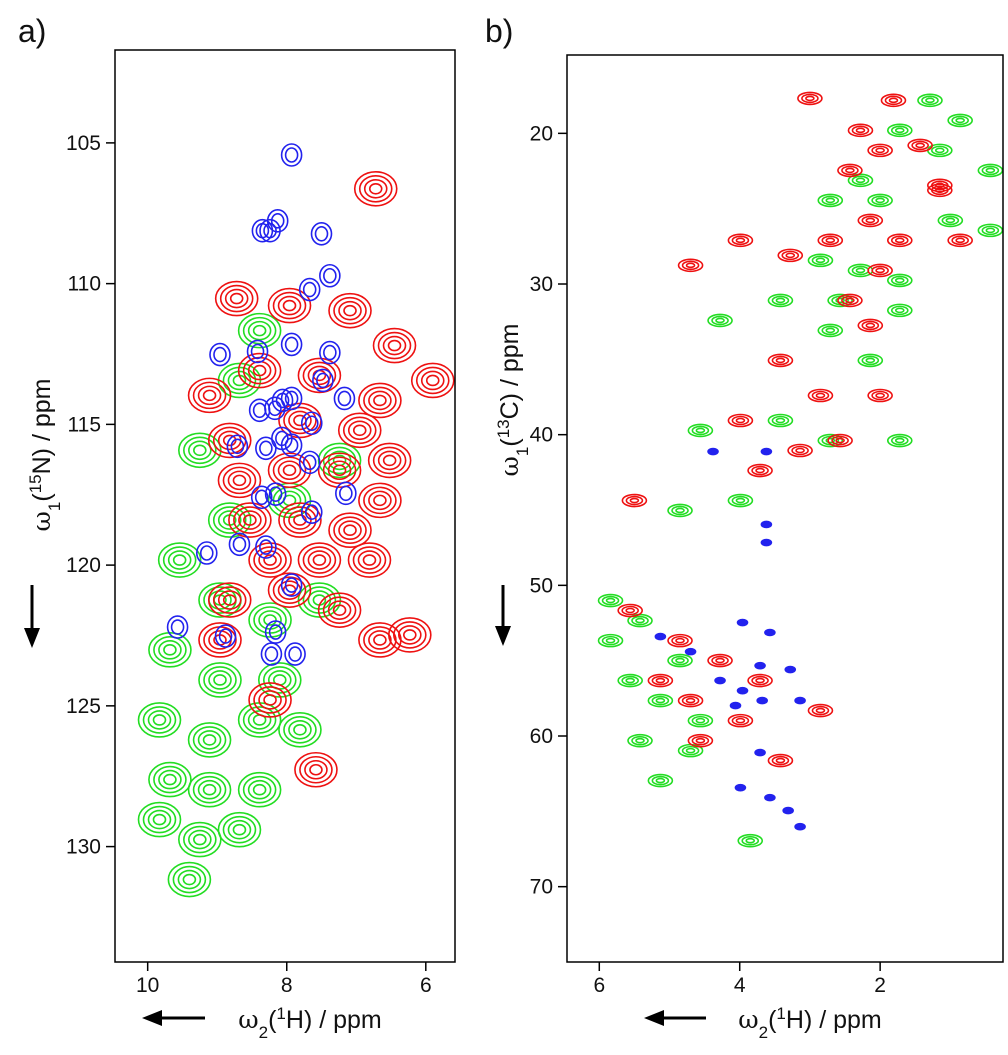 The image size is (1008, 1055). What do you see at coordinates (32, 31) in the screenshot?
I see `panel-label: a)` at bounding box center [32, 31].